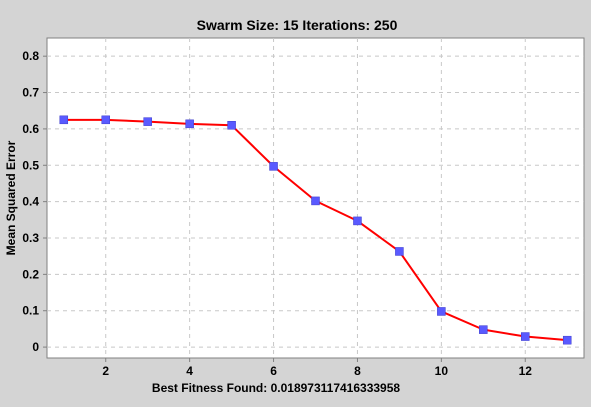 The width and height of the screenshot is (591, 407). What do you see at coordinates (526, 371) in the screenshot?
I see `x-tick-label: 12` at bounding box center [526, 371].